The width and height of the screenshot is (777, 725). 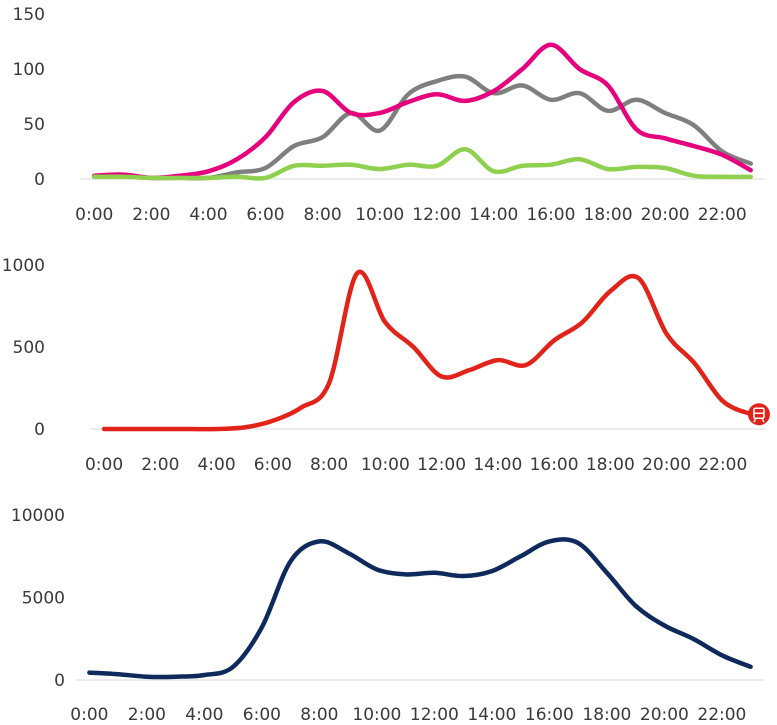 What do you see at coordinates (758, 414) in the screenshot?
I see `tram-icon` at bounding box center [758, 414].